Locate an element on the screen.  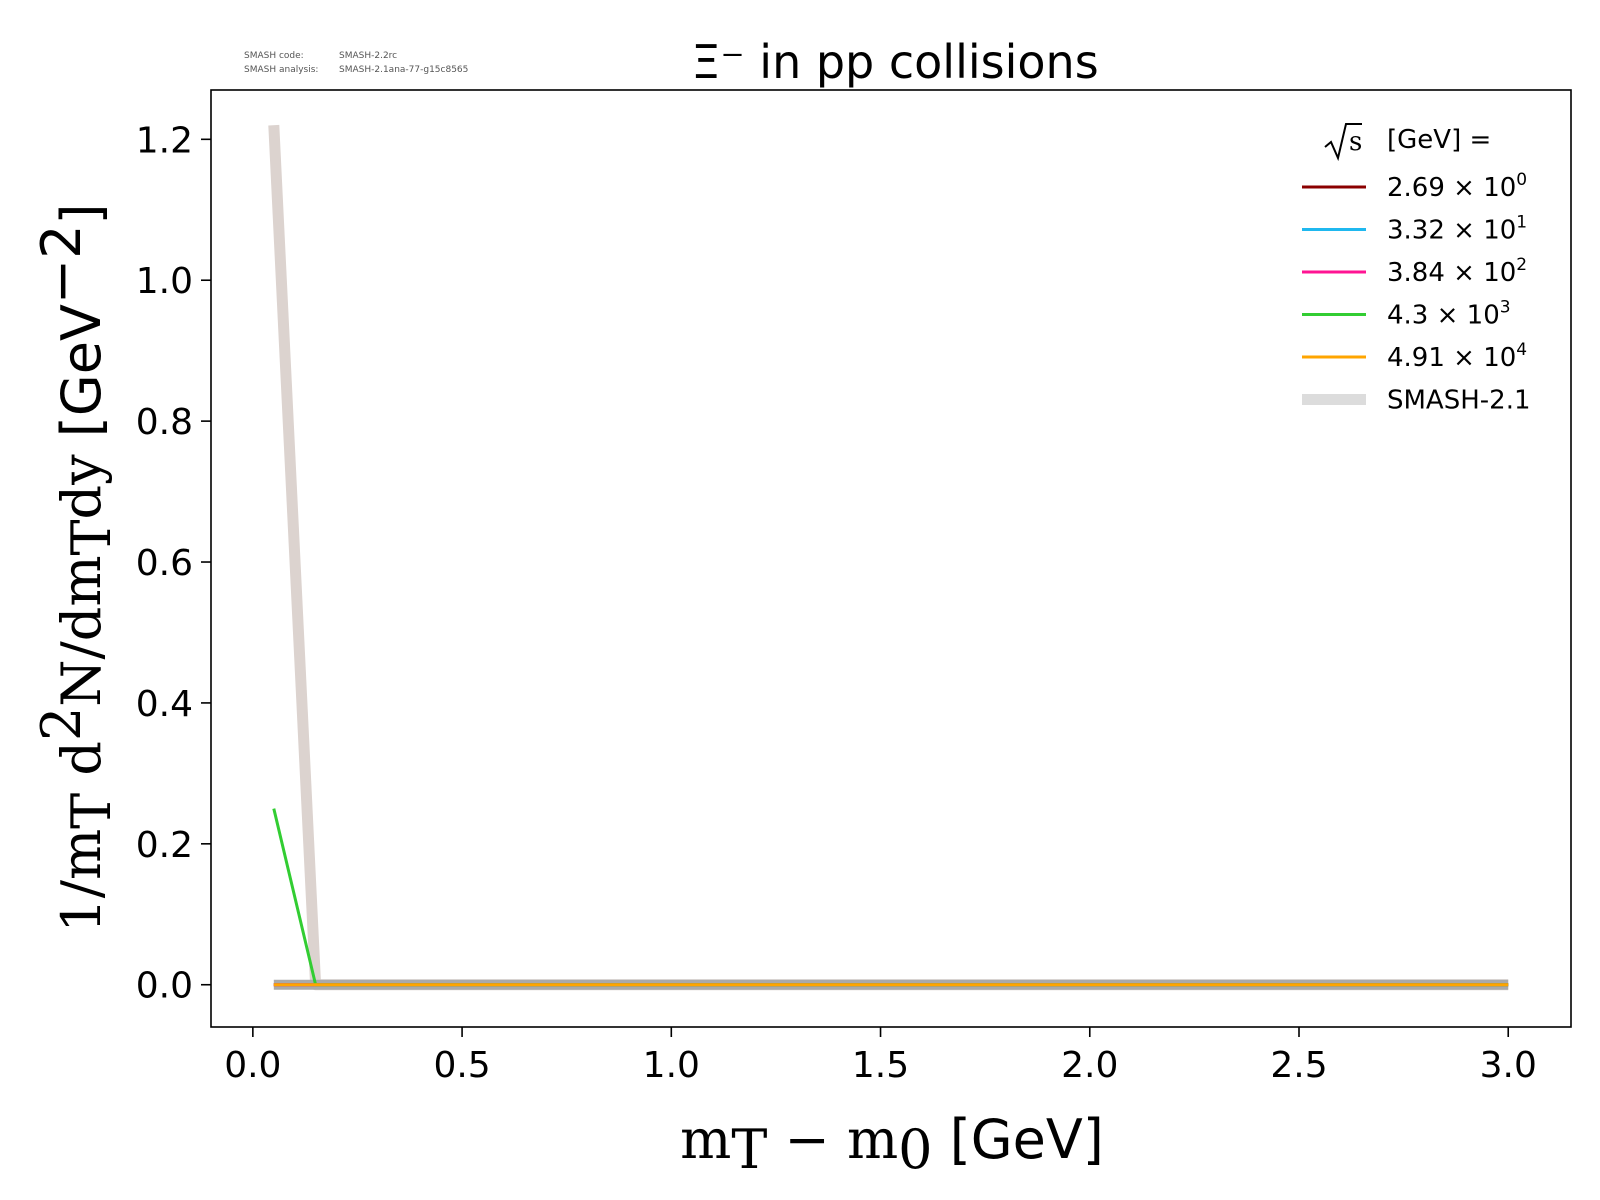
x-tick-label: 1.5 is located at coordinates (880, 1065).